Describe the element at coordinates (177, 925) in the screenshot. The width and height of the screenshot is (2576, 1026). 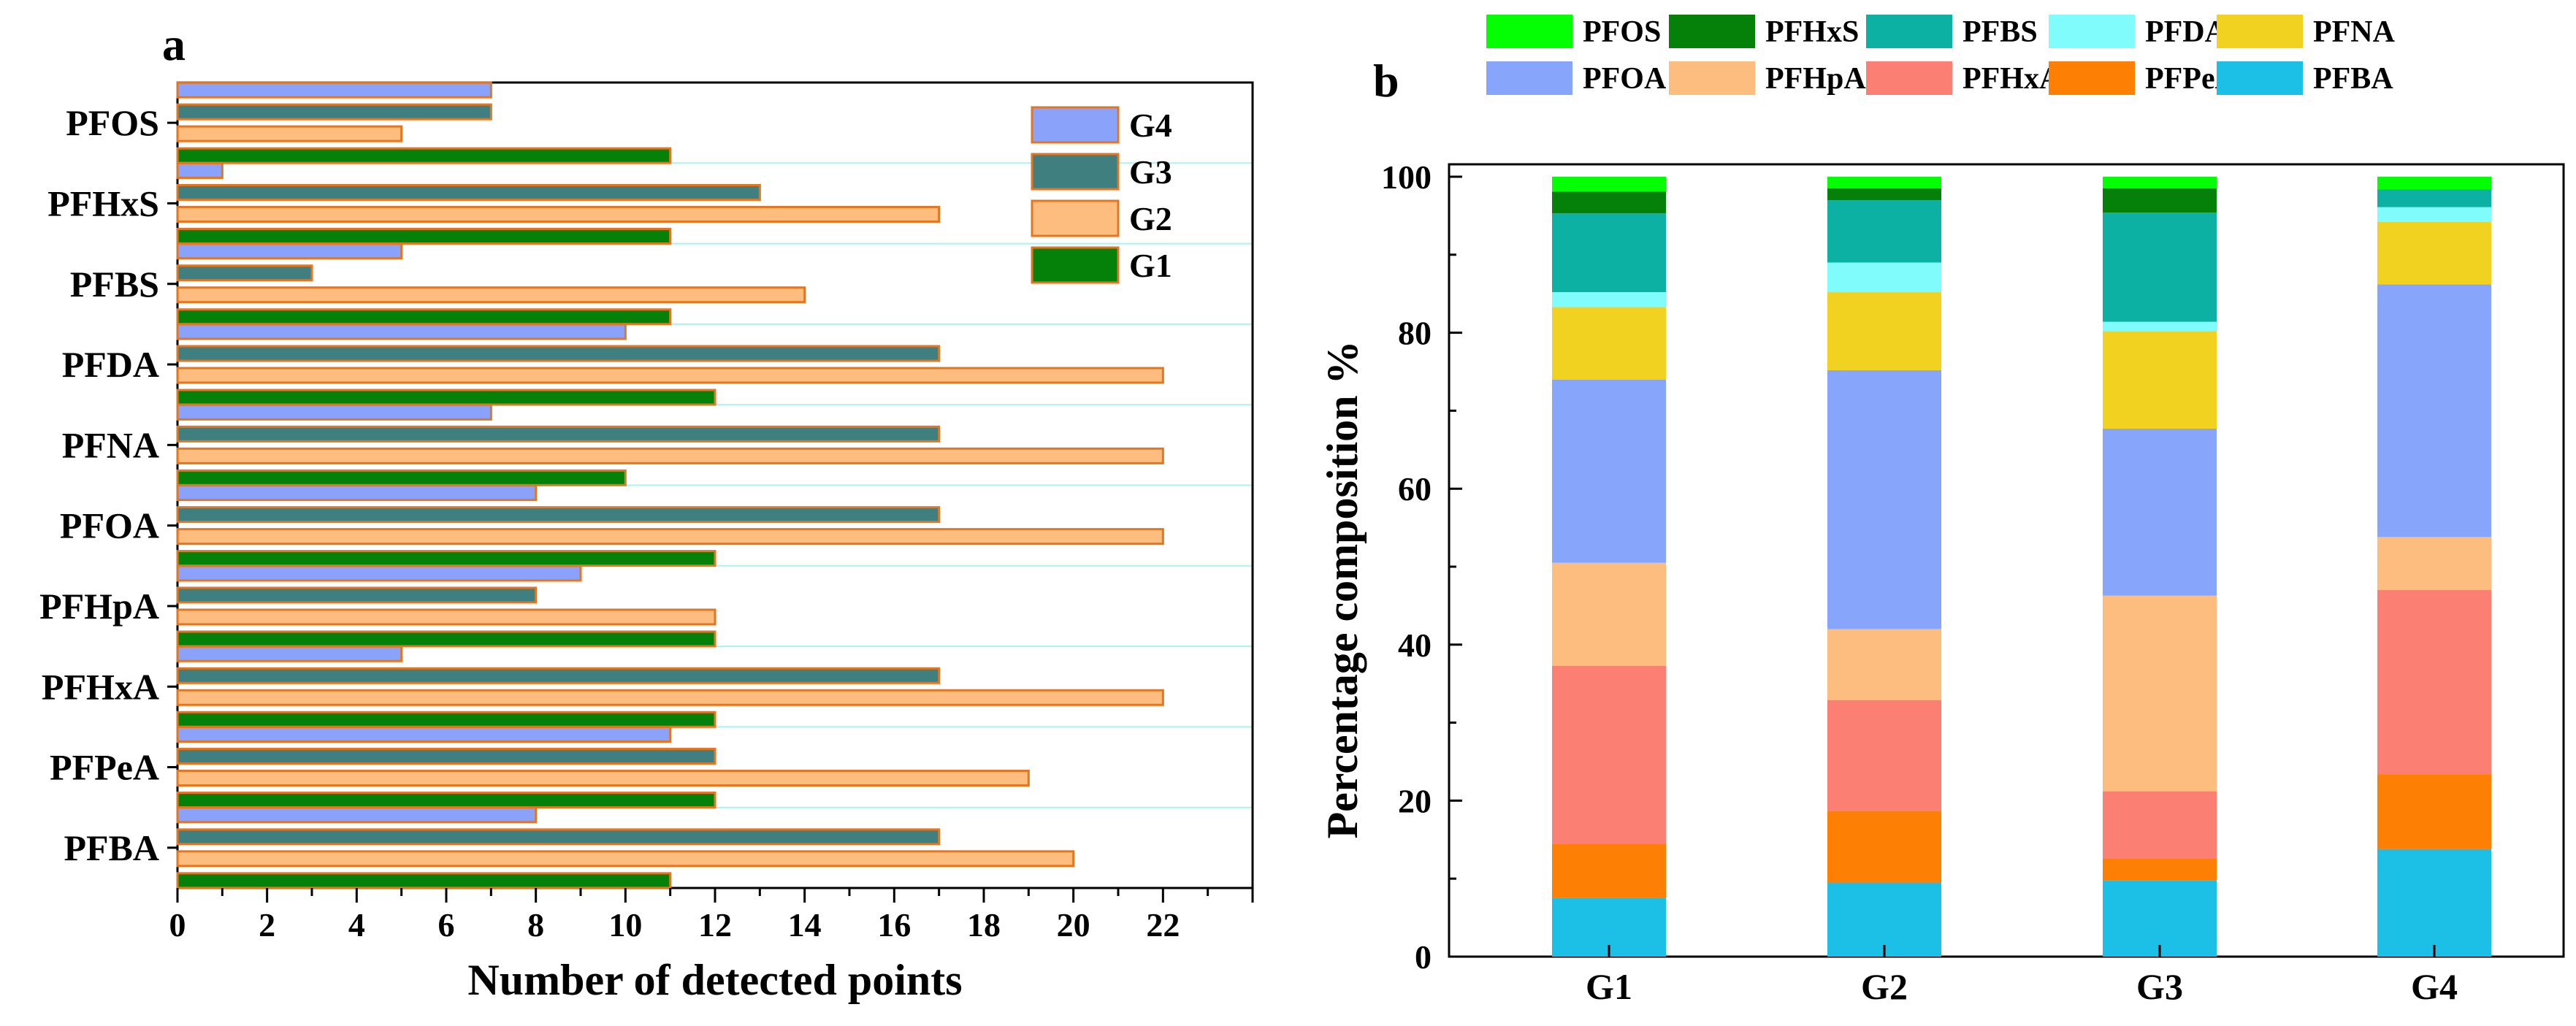
I see `x-tick-label: 0` at that location.